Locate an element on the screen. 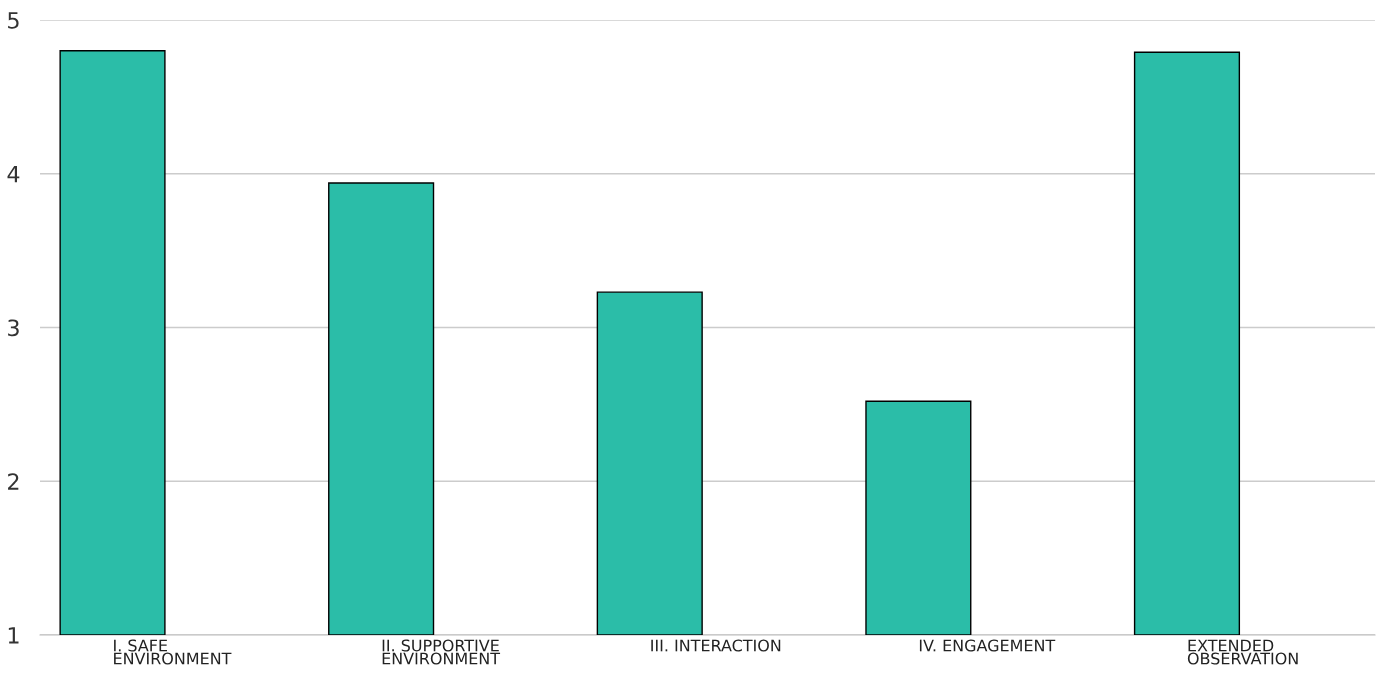 This screenshot has height=685, width=1384. x-tick-label: II. SUPPORTIVE ENVIRONMENT is located at coordinates (441, 652).